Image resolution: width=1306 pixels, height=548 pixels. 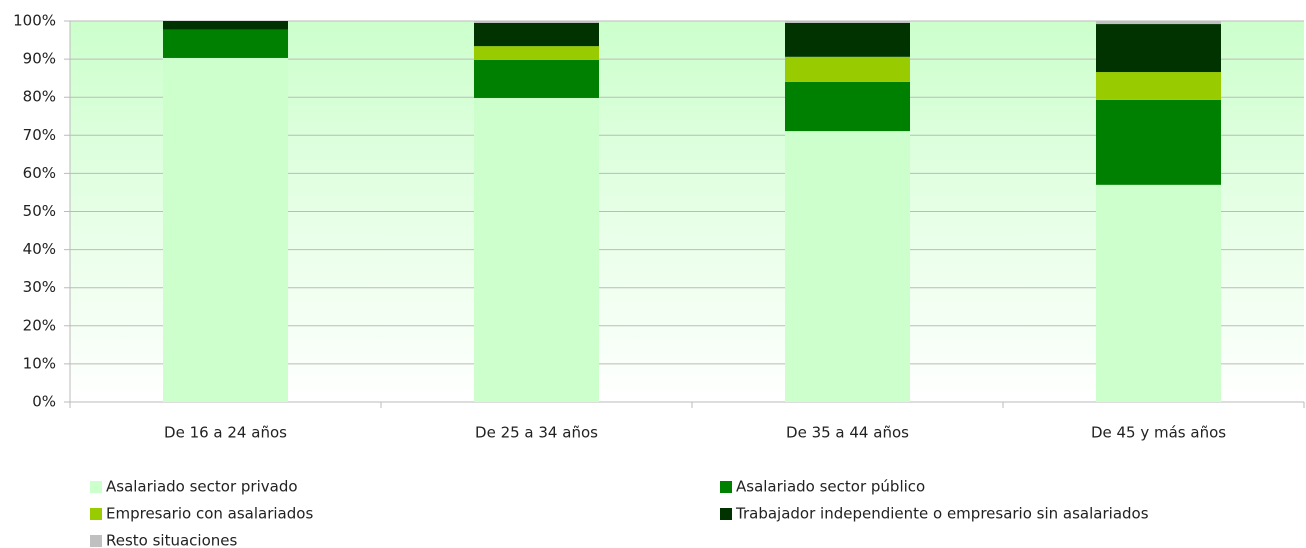 I want to click on x-tick-label: De 45 y más años, so click(x=1158, y=433).